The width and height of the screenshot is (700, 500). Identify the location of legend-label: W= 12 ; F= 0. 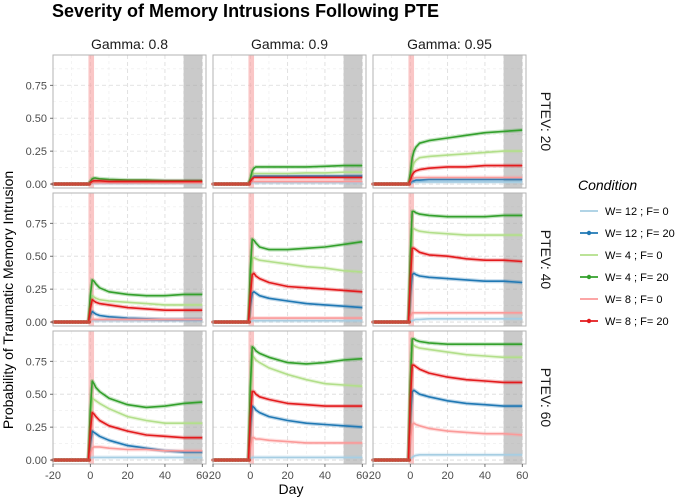
(637, 212).